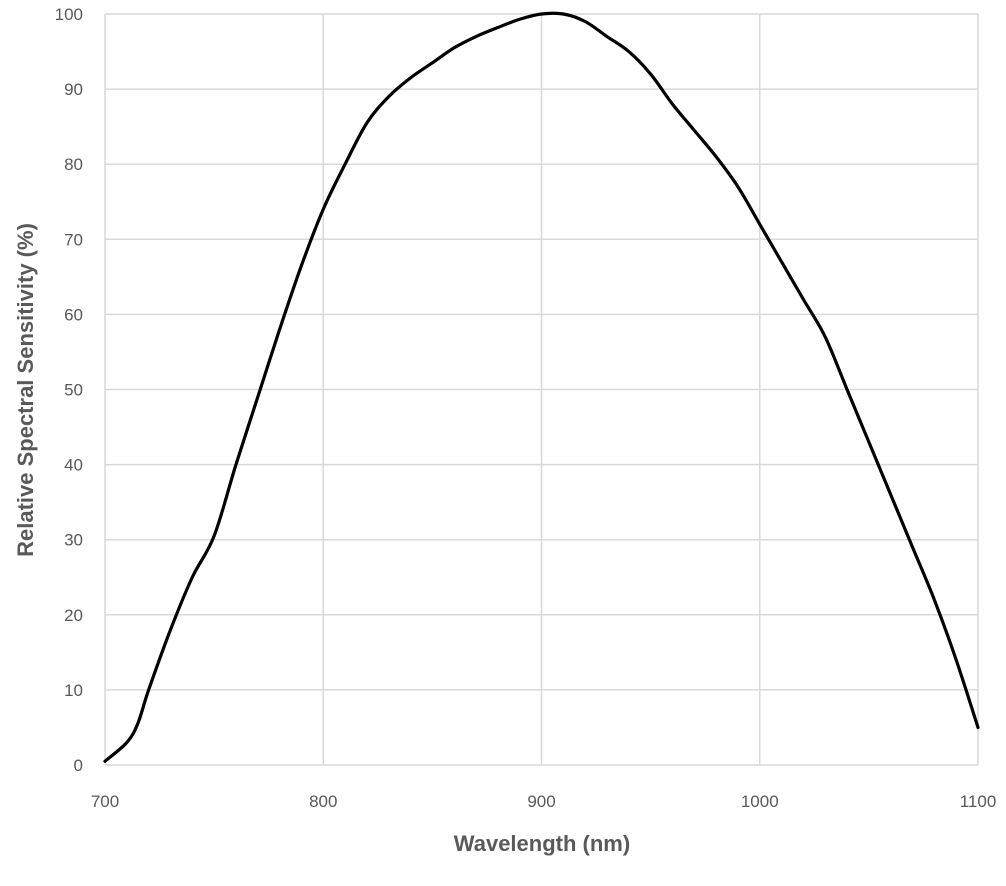 The height and width of the screenshot is (886, 1006). Describe the element at coordinates (73, 615) in the screenshot. I see `y-tick-label: 20` at that location.